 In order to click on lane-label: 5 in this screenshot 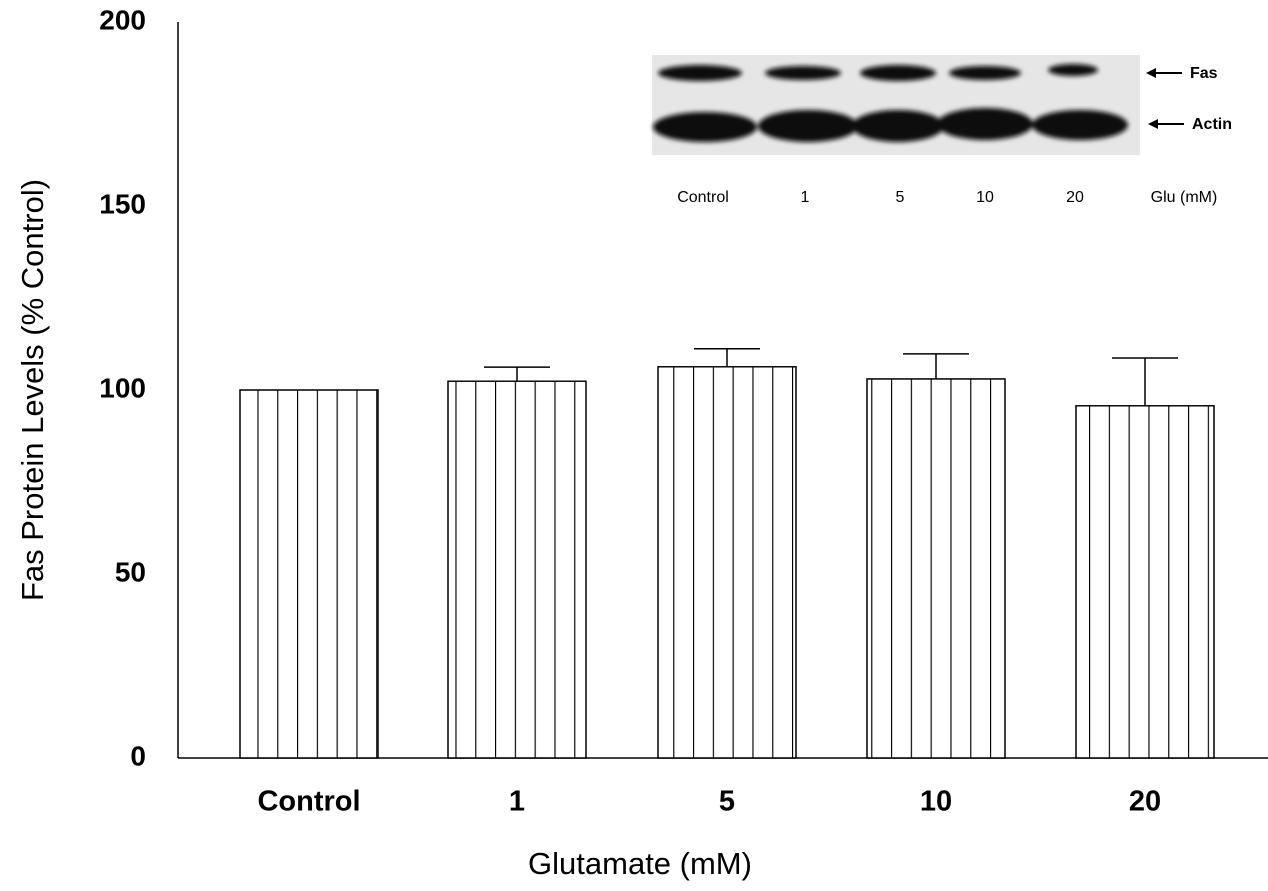, I will do `click(900, 197)`.